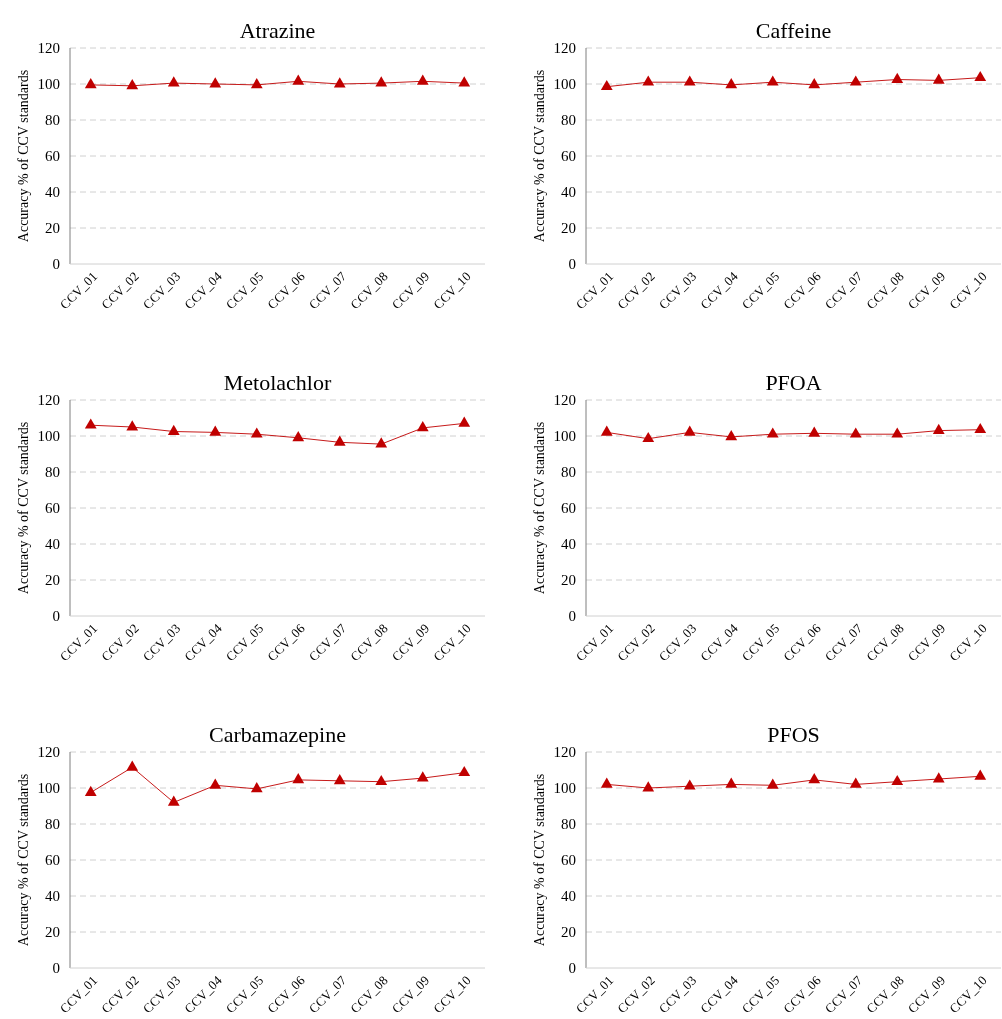 The image size is (1002, 1019). Describe the element at coordinates (277, 30) in the screenshot. I see `chart-title: Atrazine` at that location.